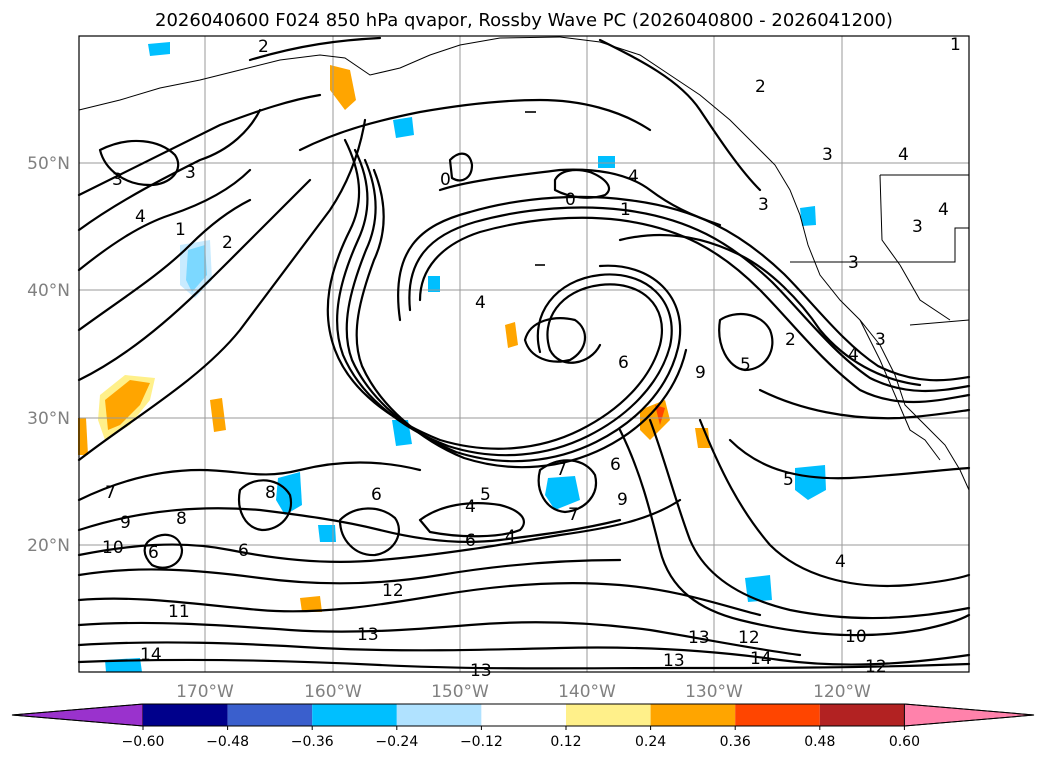 This screenshot has width=1047, height=765. I want to click on us-mexico-border, so click(939, 322).